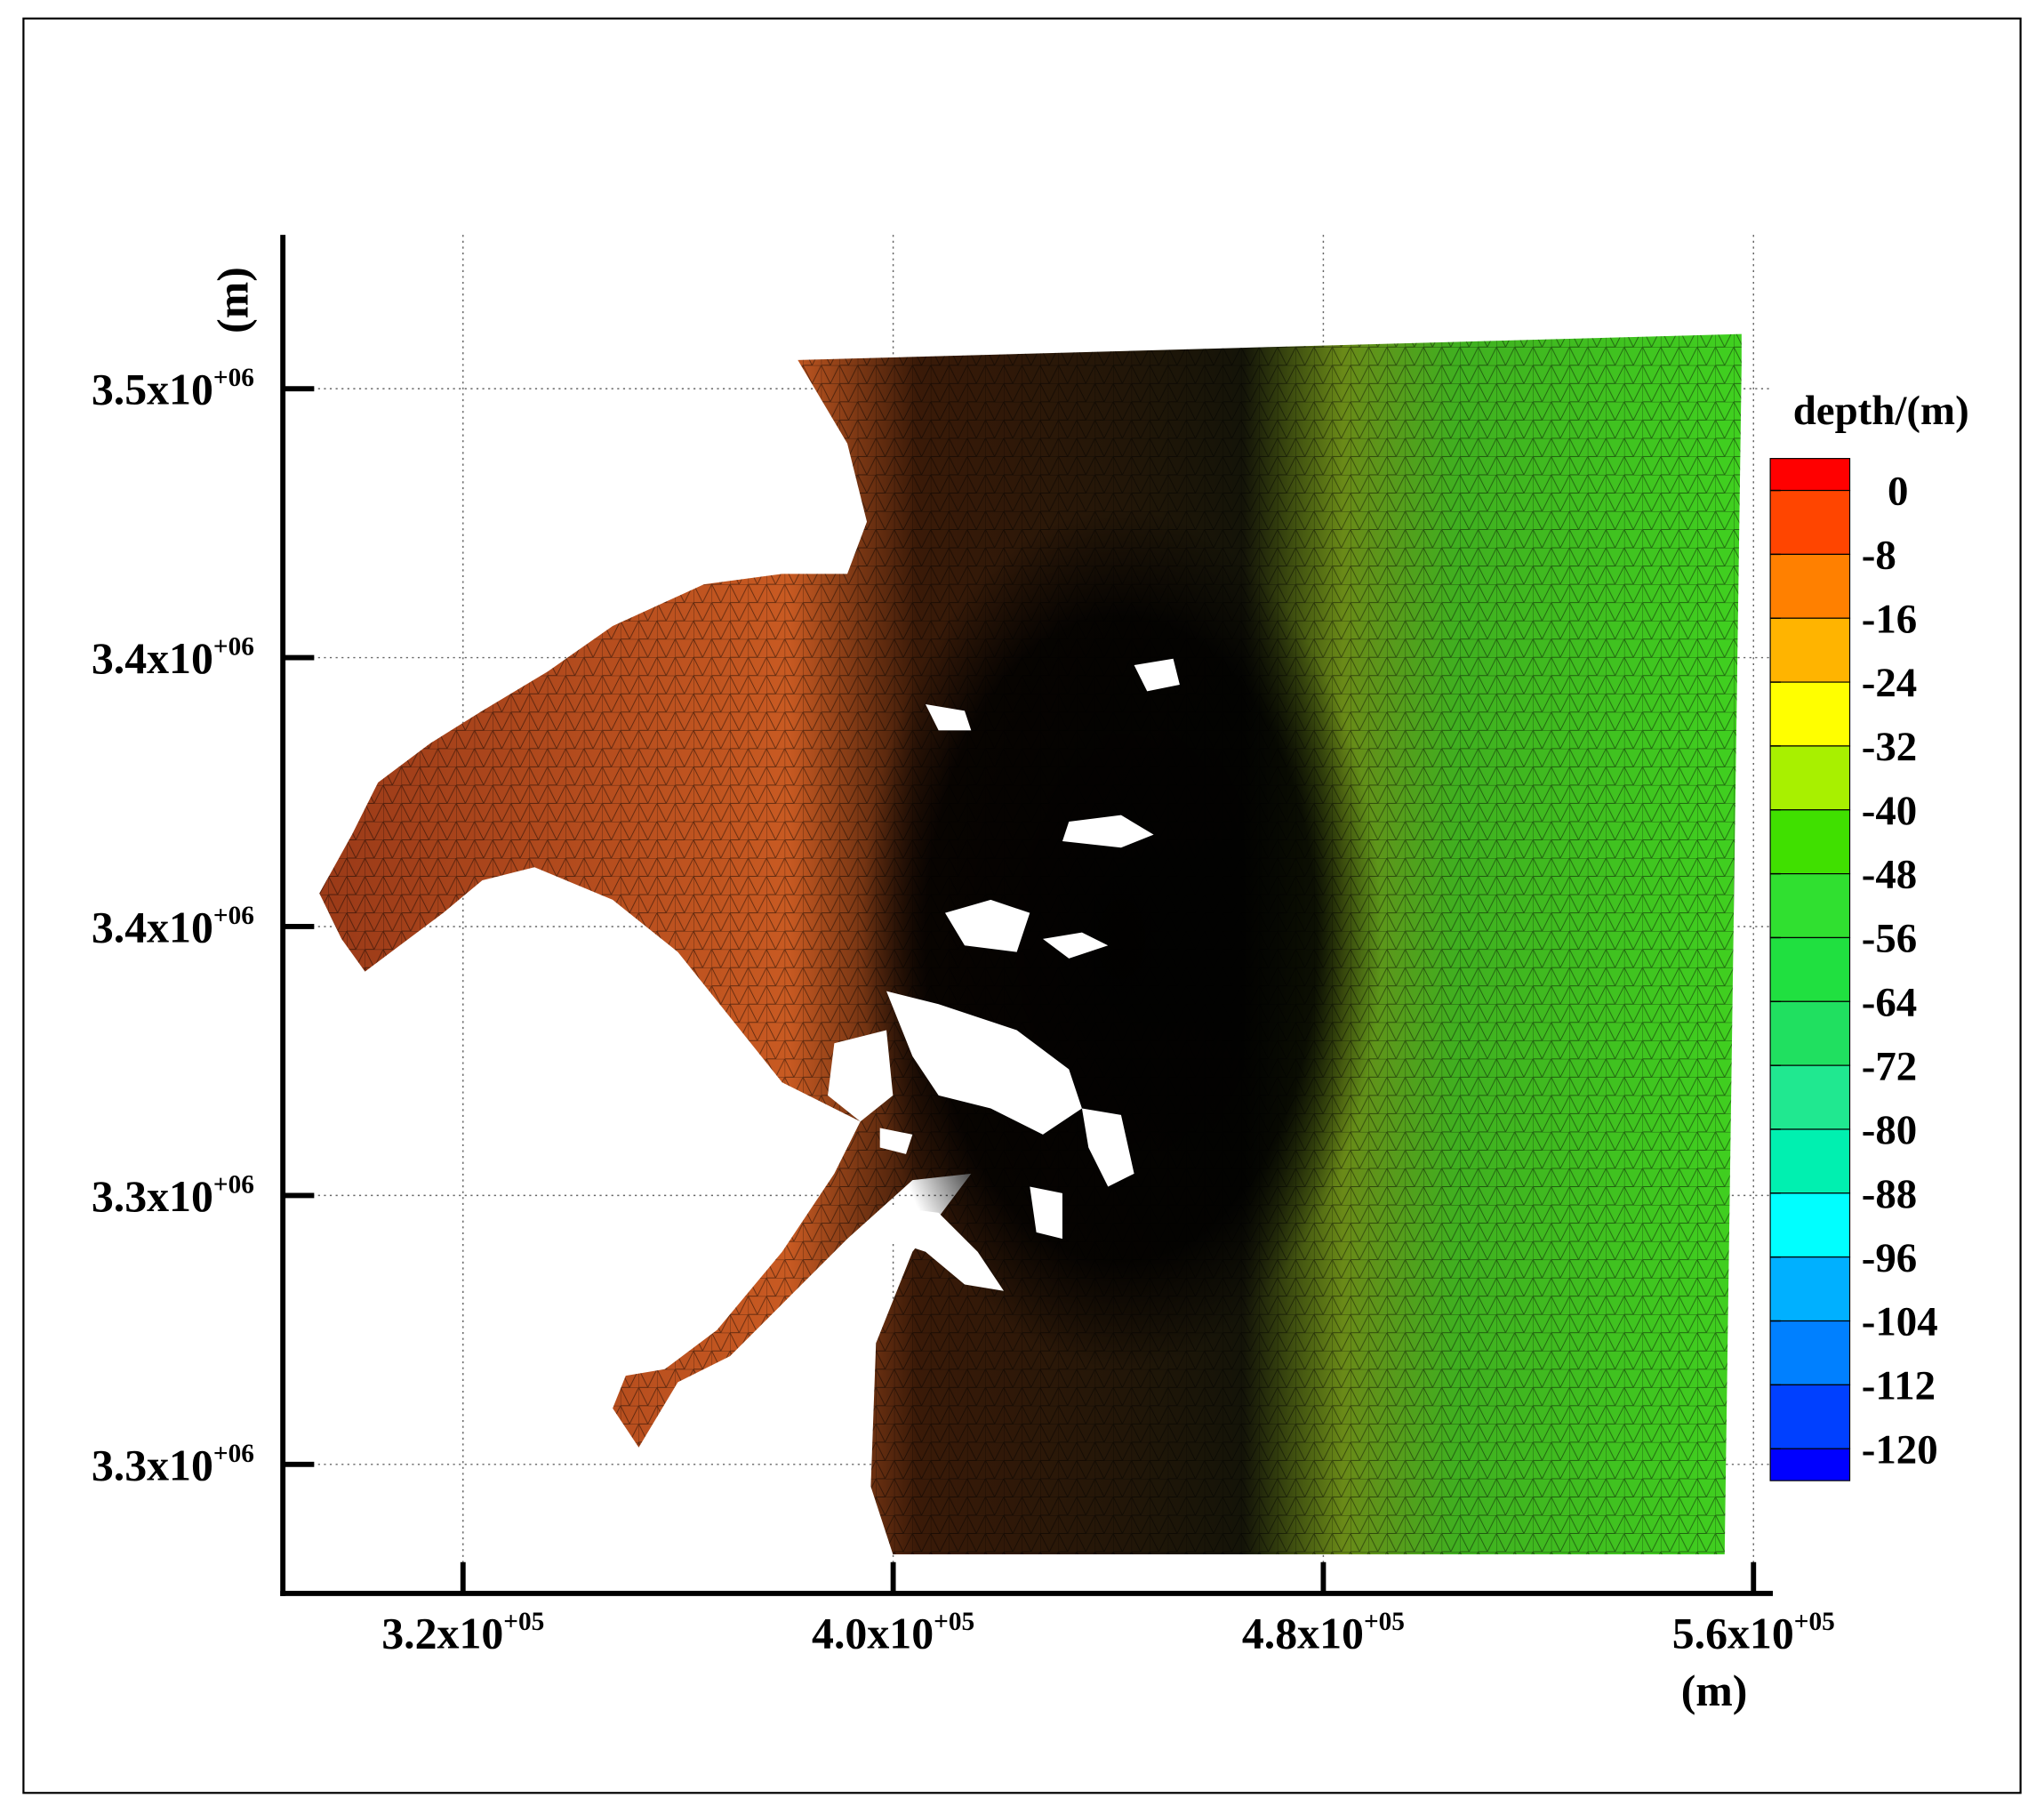 The height and width of the screenshot is (1814, 2044). I want to click on colorbar-label: -120, so click(1900, 1449).